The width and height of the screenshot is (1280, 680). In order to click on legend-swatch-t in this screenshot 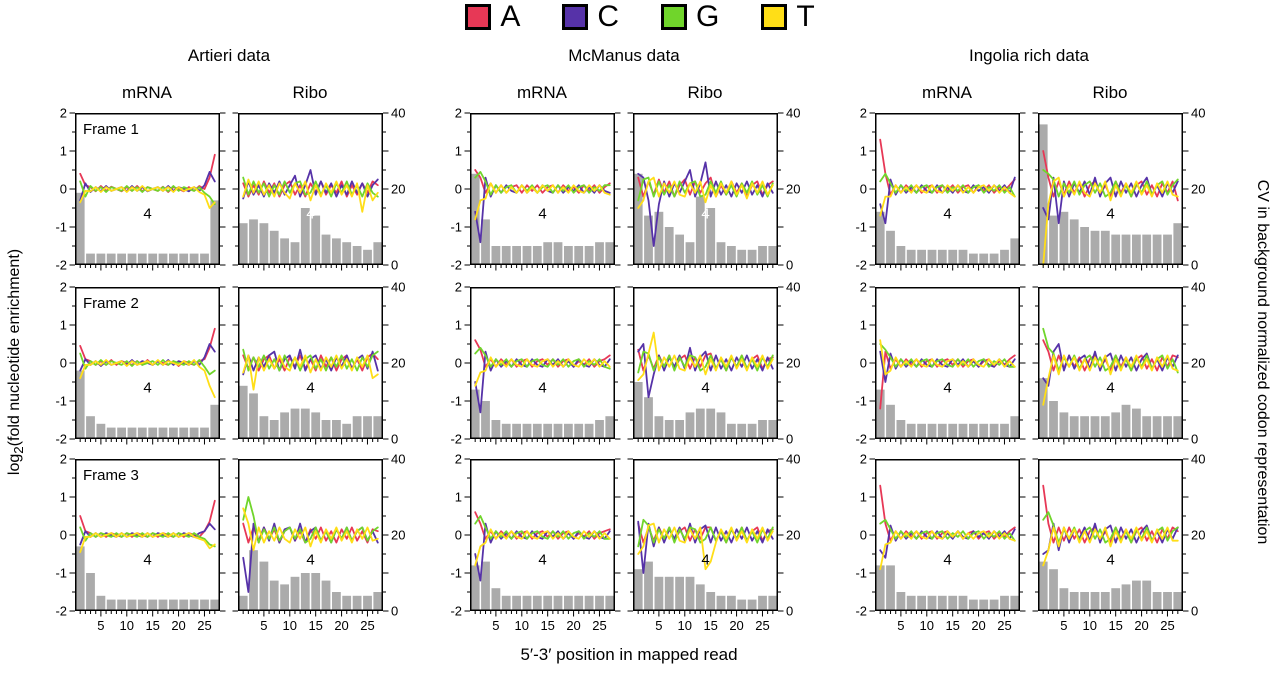, I will do `click(774, 17)`.